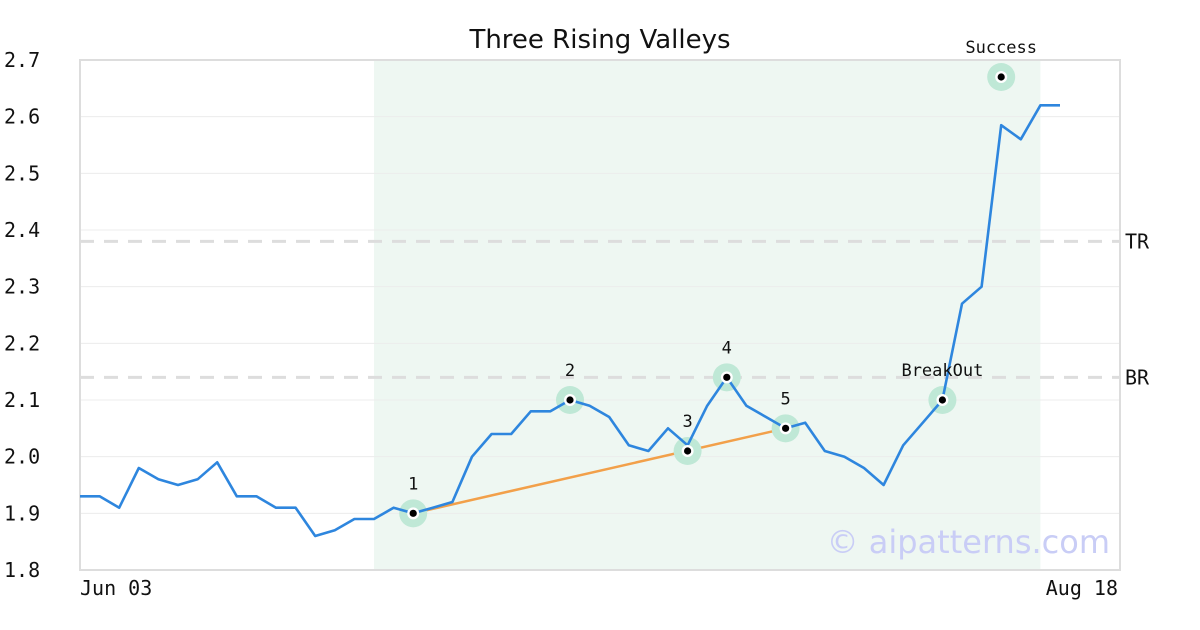  I want to click on pattern-point-label: BreakOut, so click(942, 371).